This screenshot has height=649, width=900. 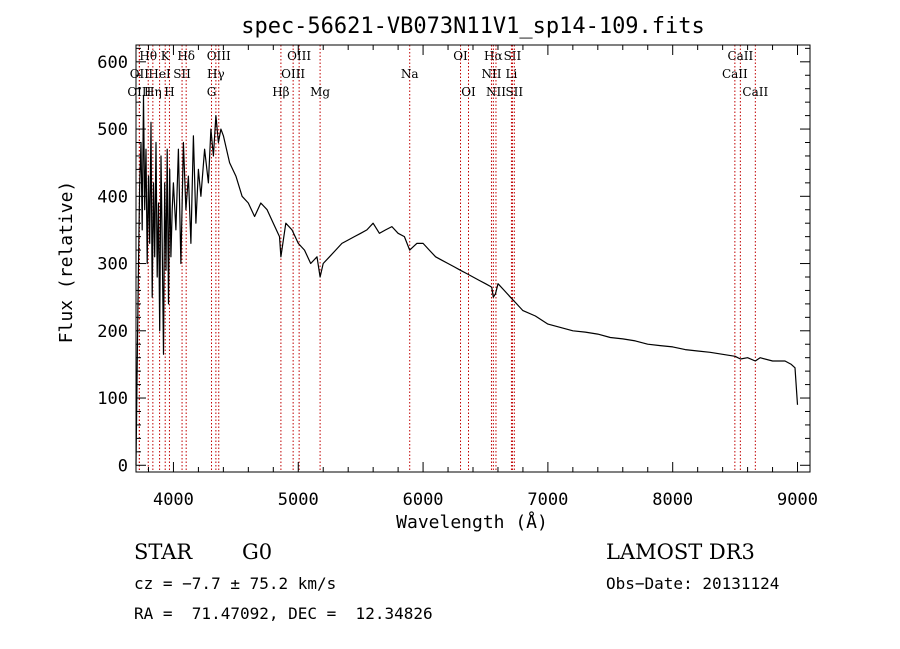 I want to click on chart-title: spec-56621-VB073N11V1_sp14-109.fits, so click(x=473, y=26).